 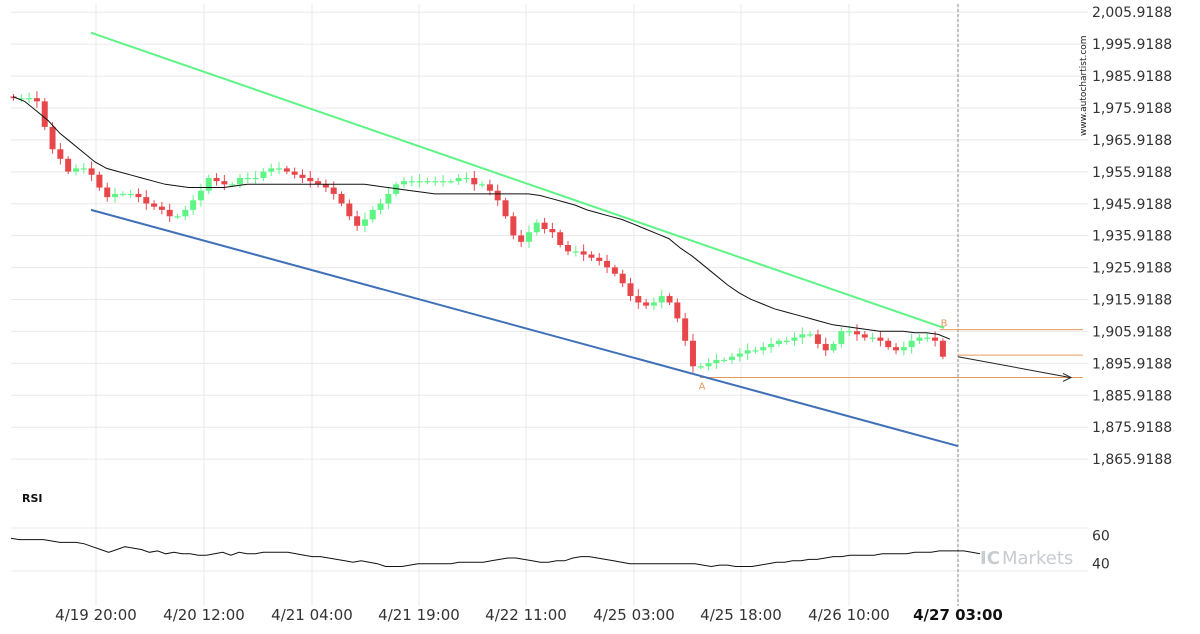 I want to click on price-tick-label: 1,965.9188, so click(x=1132, y=141).